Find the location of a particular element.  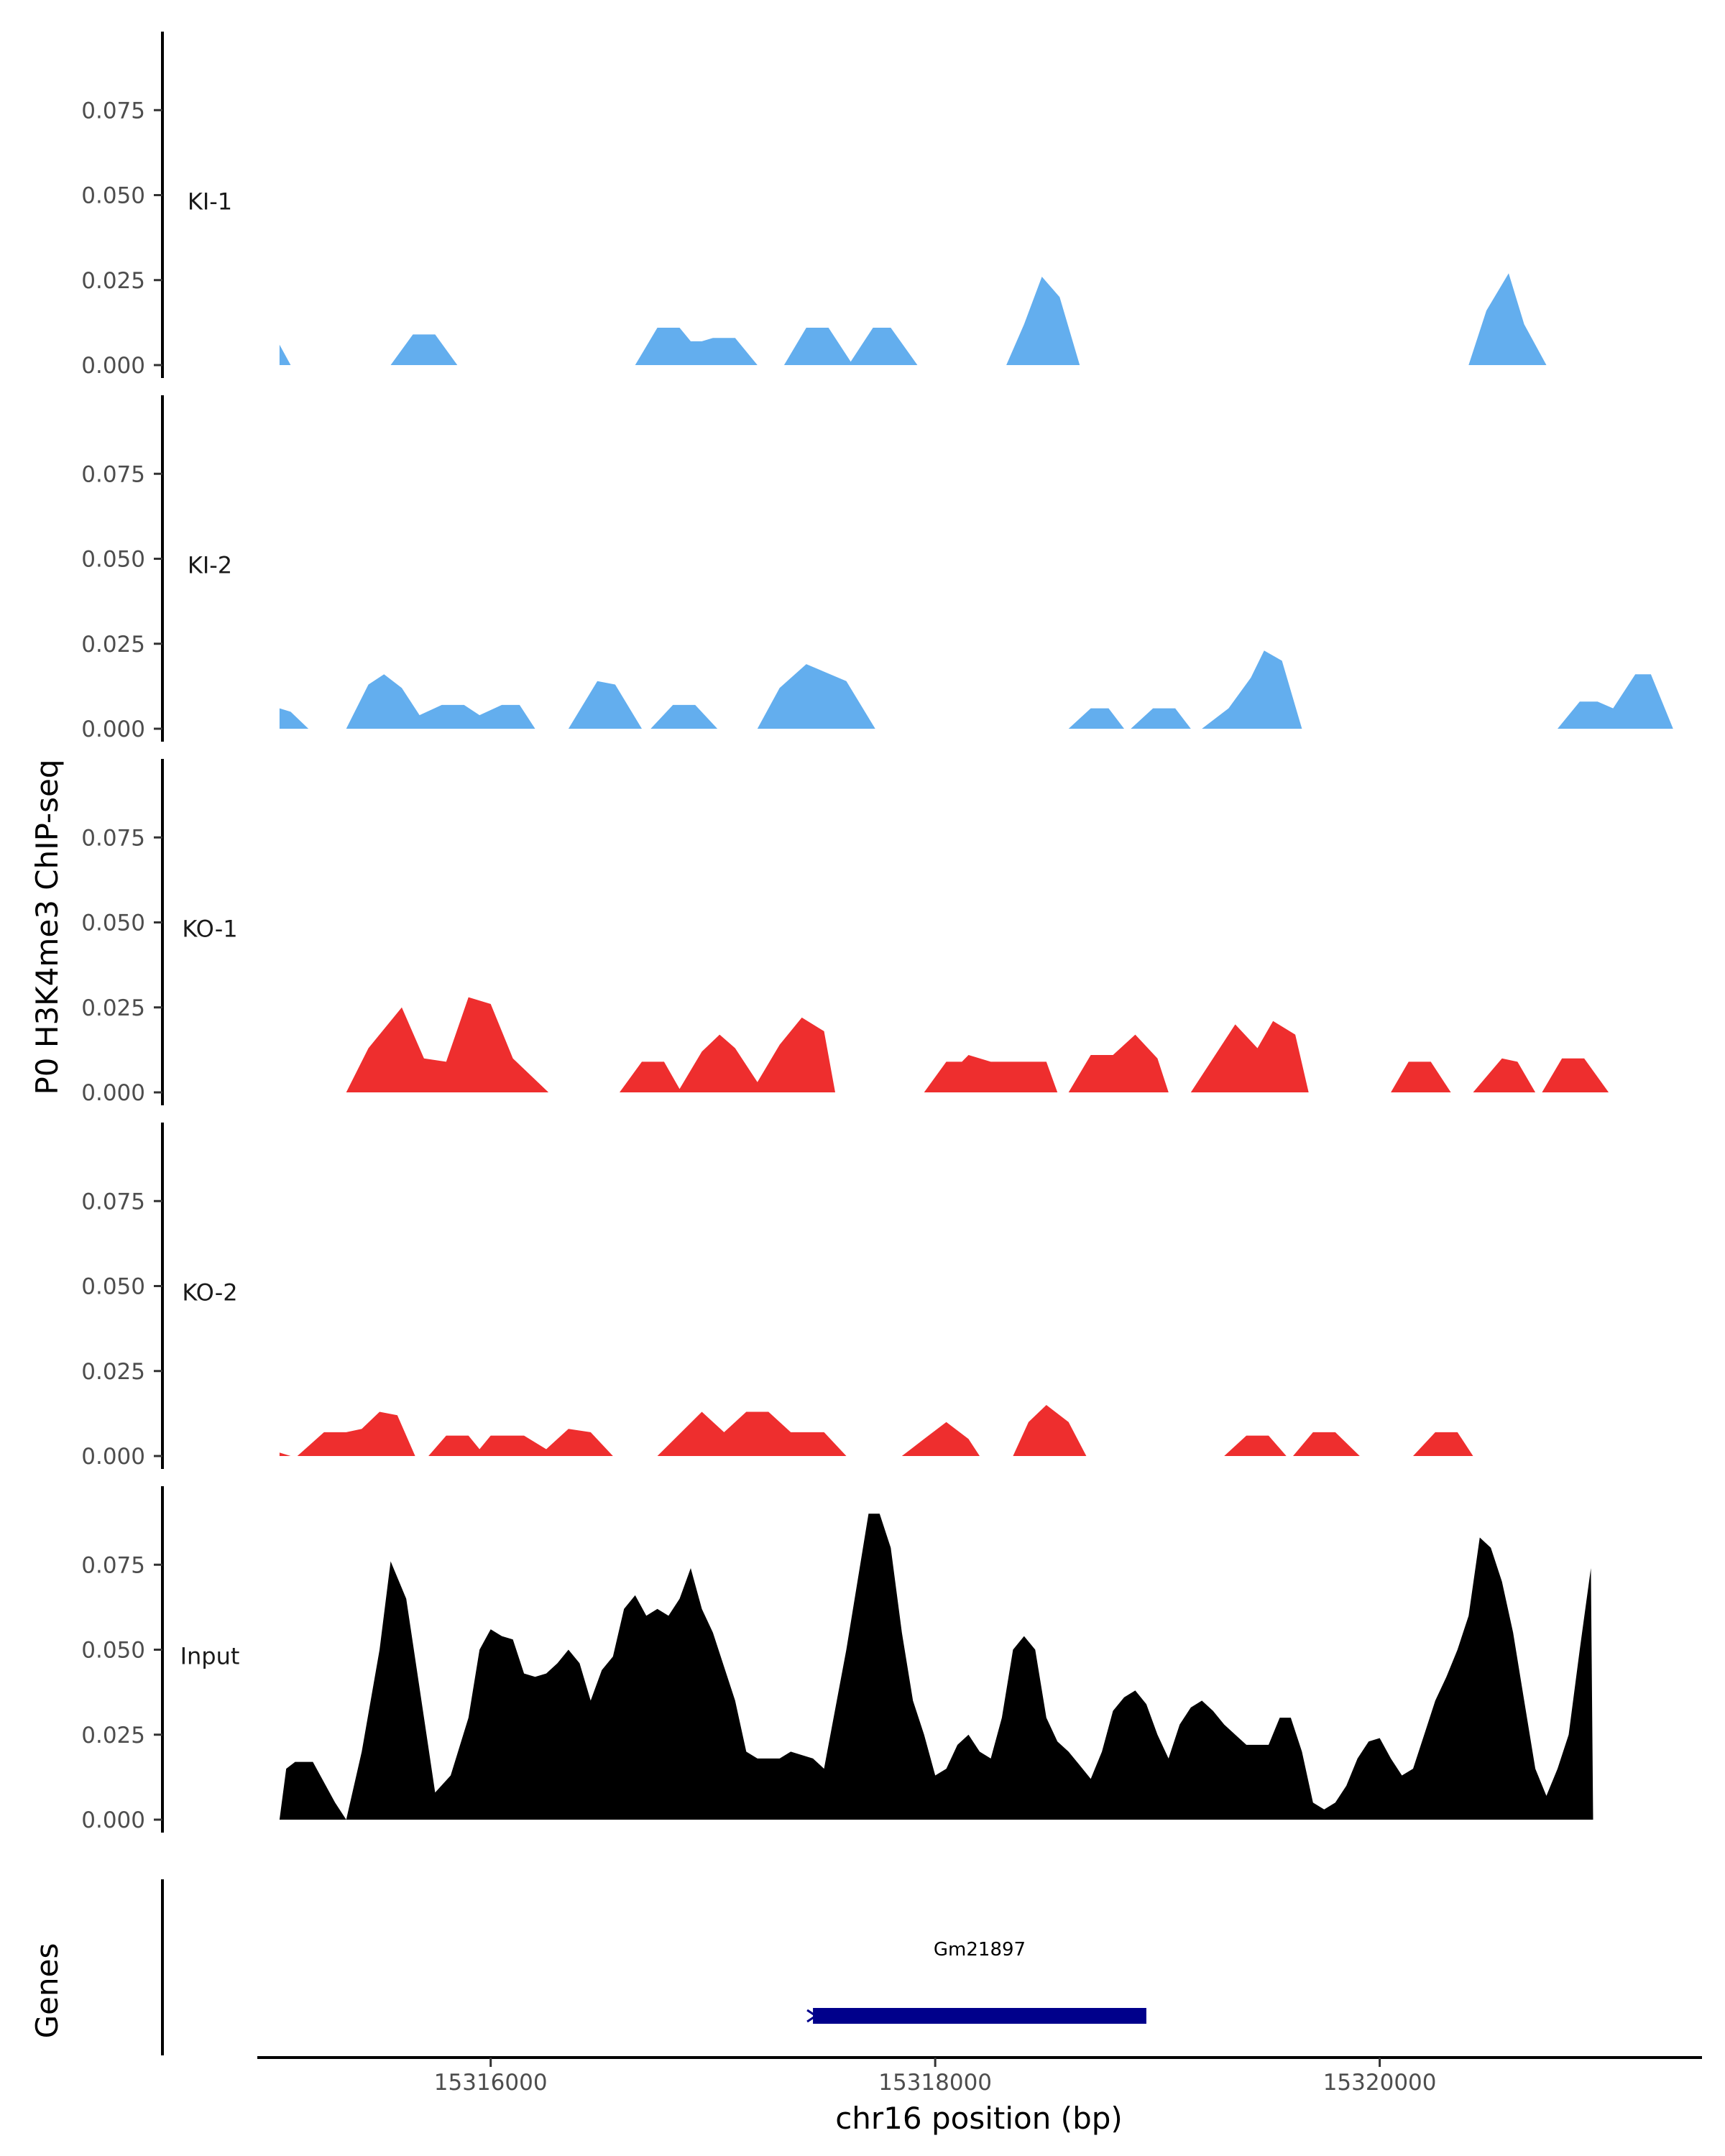

x-axis: 15316000 15318000 15320000 is located at coordinates (935, 2077).